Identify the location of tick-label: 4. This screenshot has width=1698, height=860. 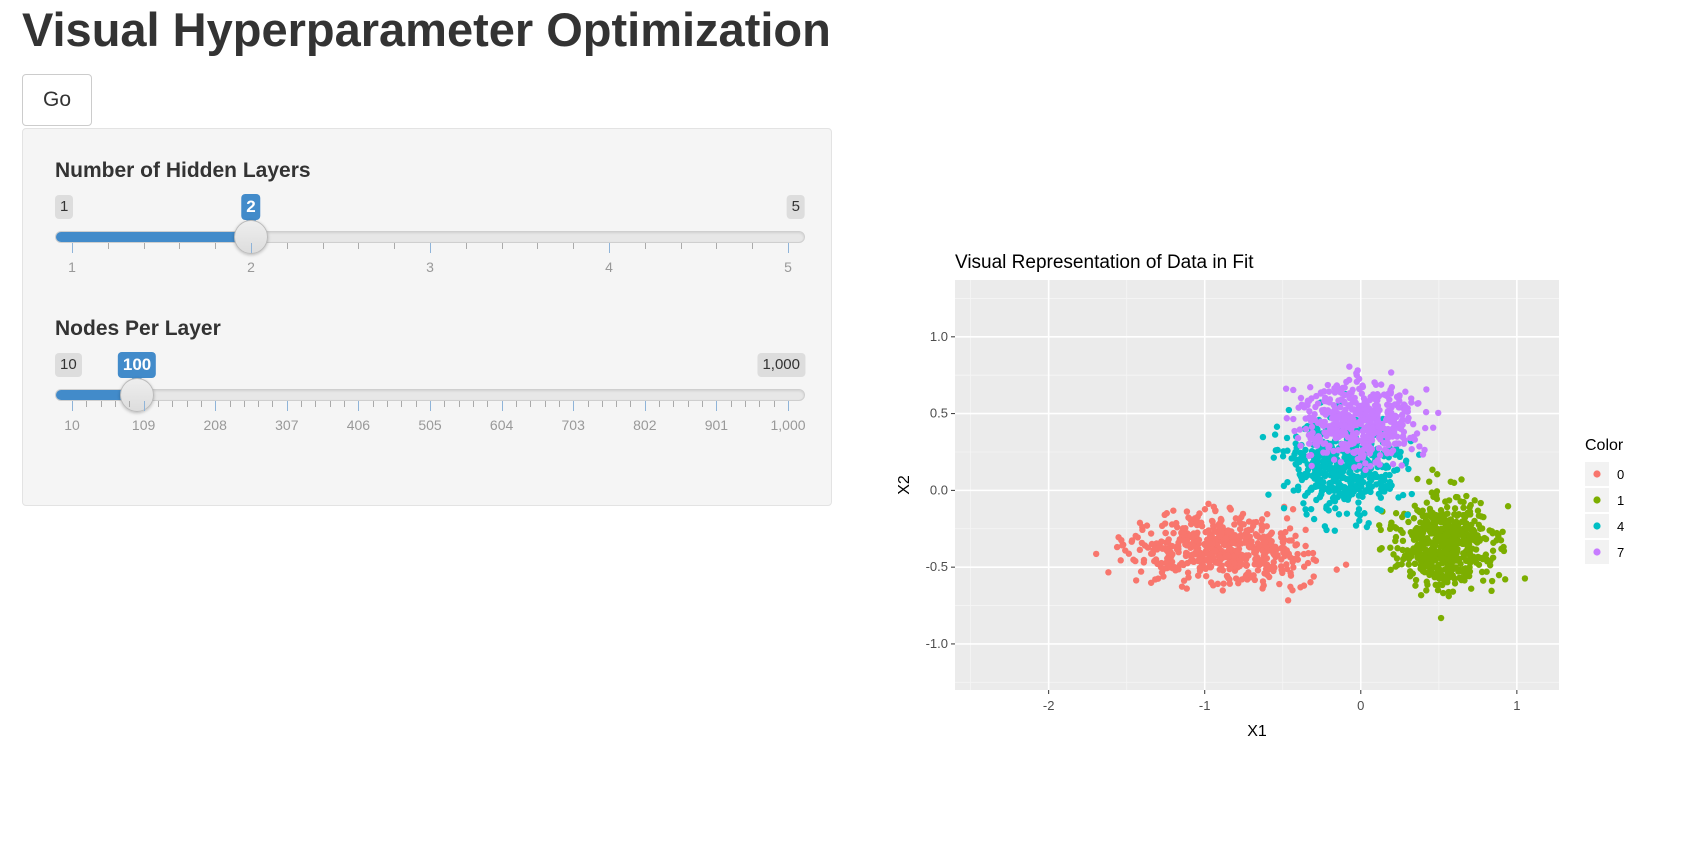
(609, 267).